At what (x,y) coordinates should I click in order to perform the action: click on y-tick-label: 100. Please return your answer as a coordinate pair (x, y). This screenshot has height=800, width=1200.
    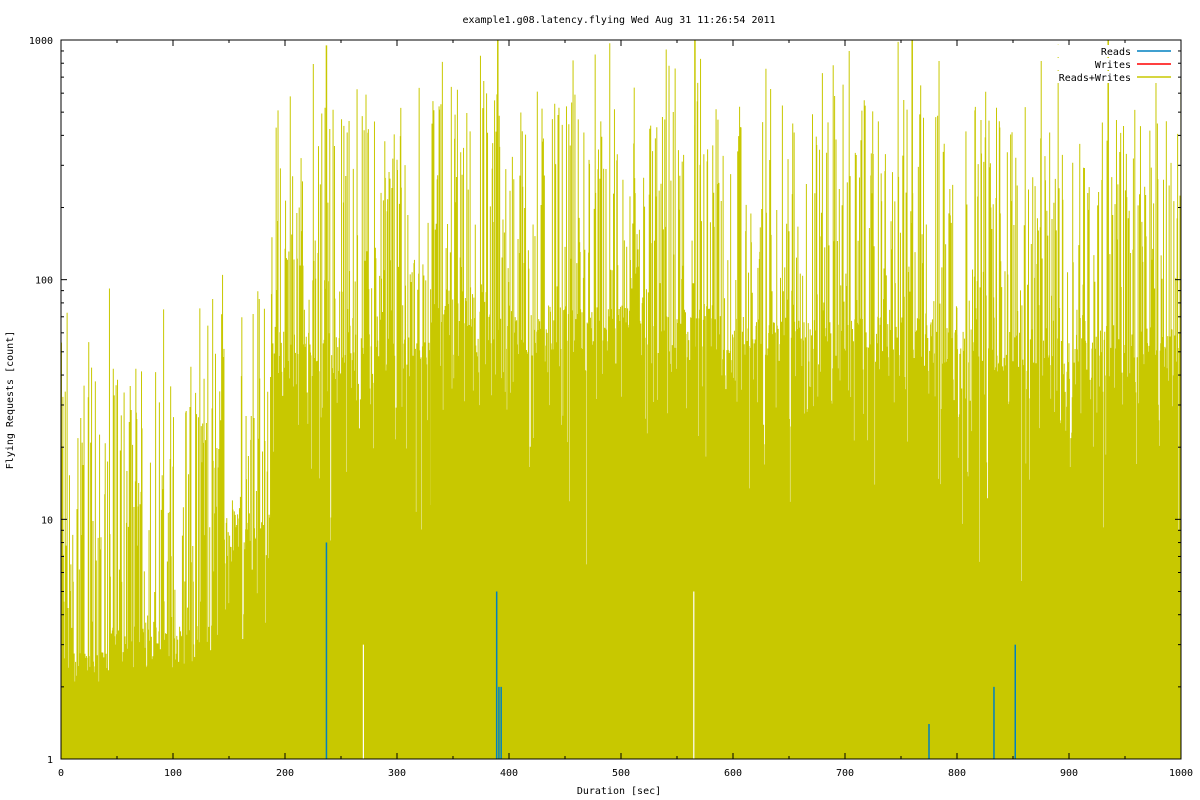
    Looking at the image, I should click on (44, 281).